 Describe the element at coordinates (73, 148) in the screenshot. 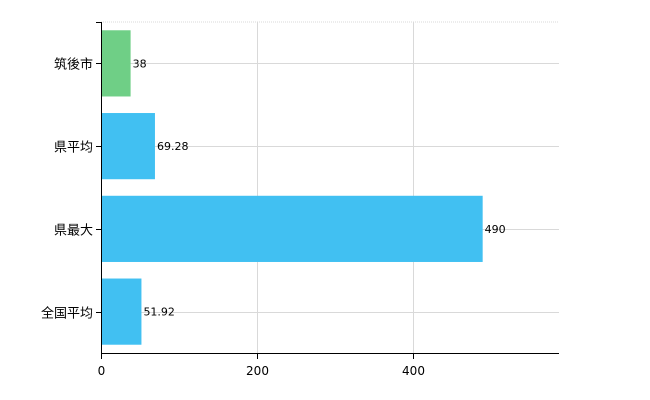

I see `y-tick-label: 県平均` at that location.